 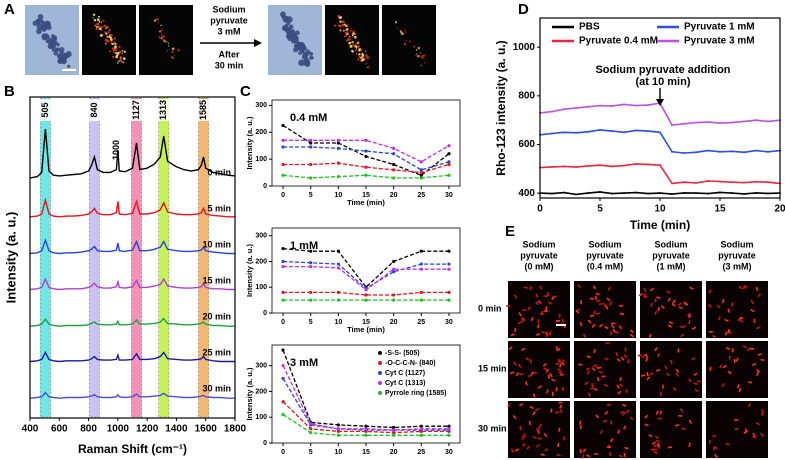 I want to click on y-tick-label: 0, so click(x=265, y=313).